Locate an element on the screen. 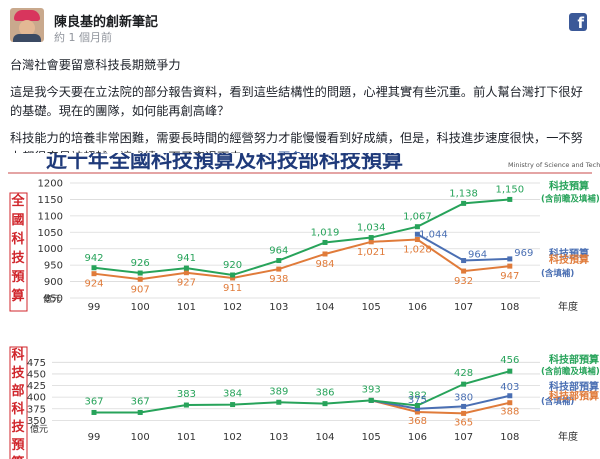  data-label: 375 is located at coordinates (417, 400).